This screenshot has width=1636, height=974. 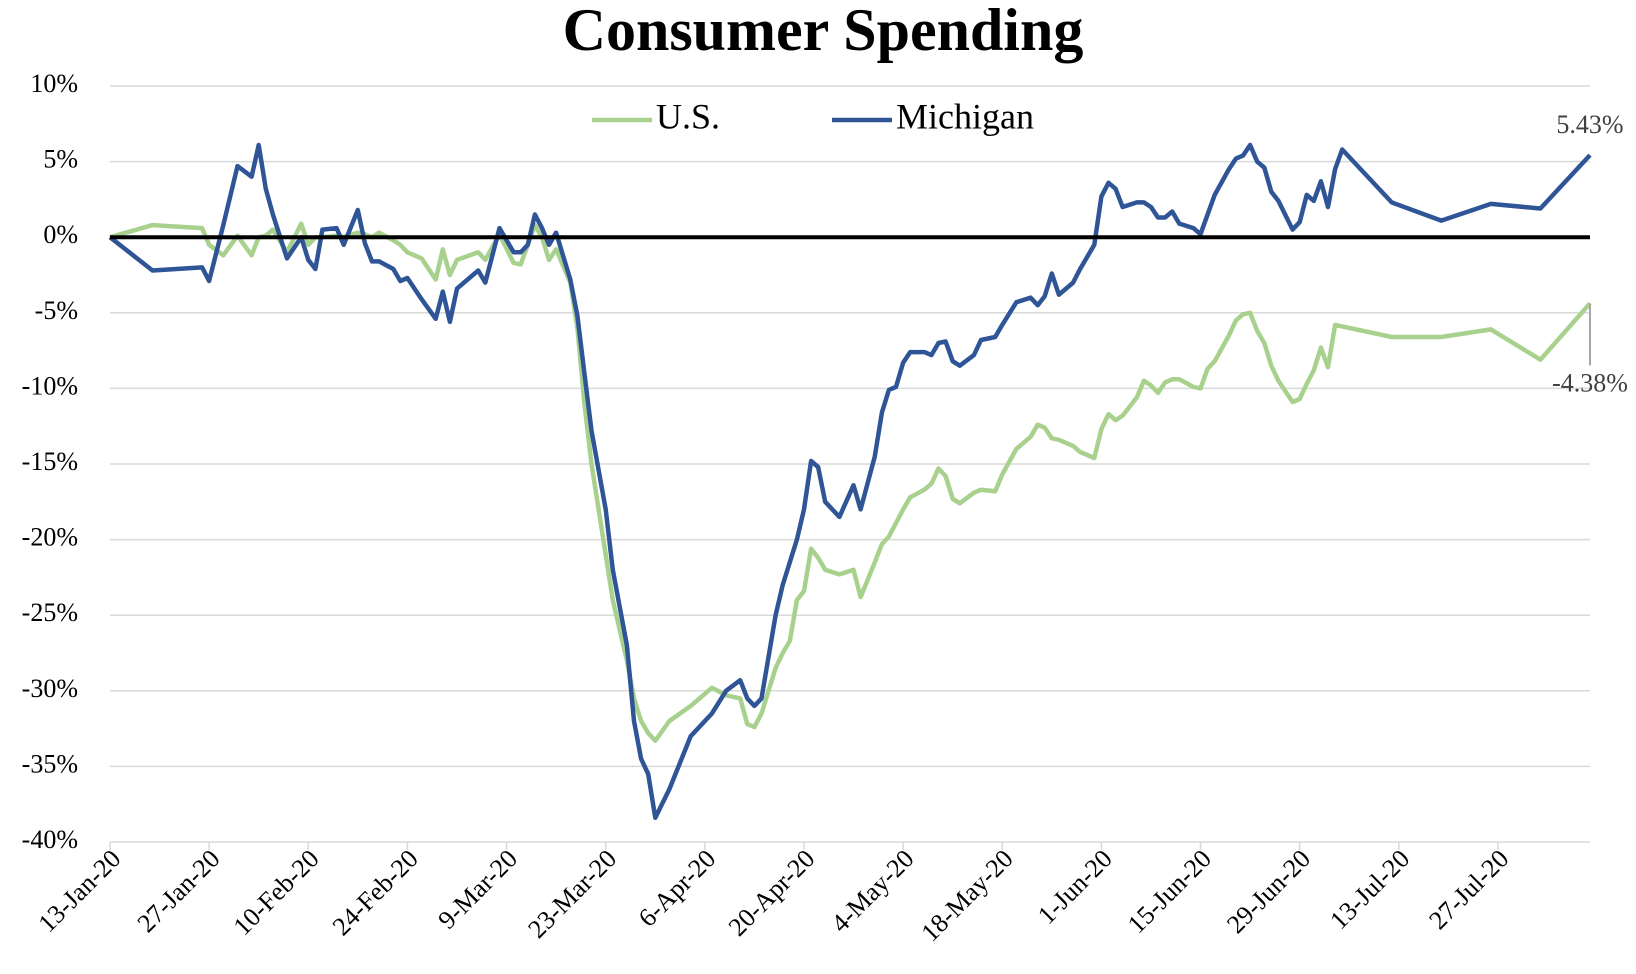 I want to click on x-tick-label: 29-Jun-20, so click(x=1268, y=891).